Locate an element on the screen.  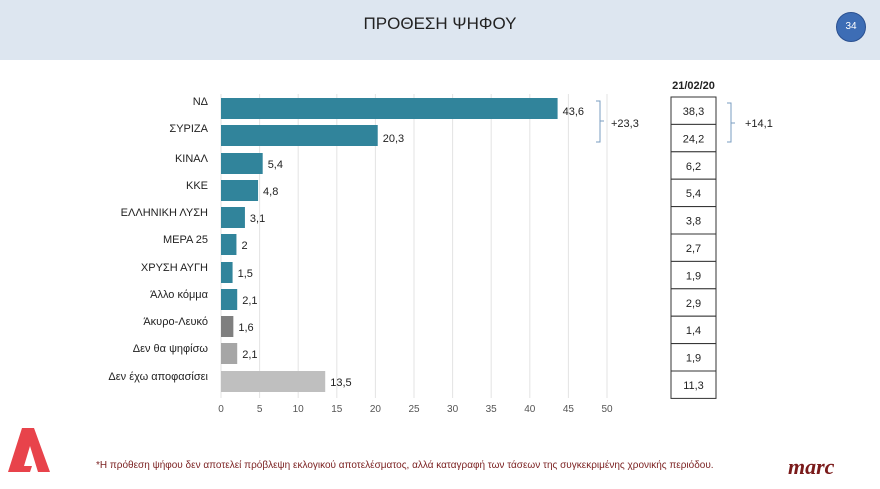
comparison-value: 38,3 is located at coordinates (693, 112).